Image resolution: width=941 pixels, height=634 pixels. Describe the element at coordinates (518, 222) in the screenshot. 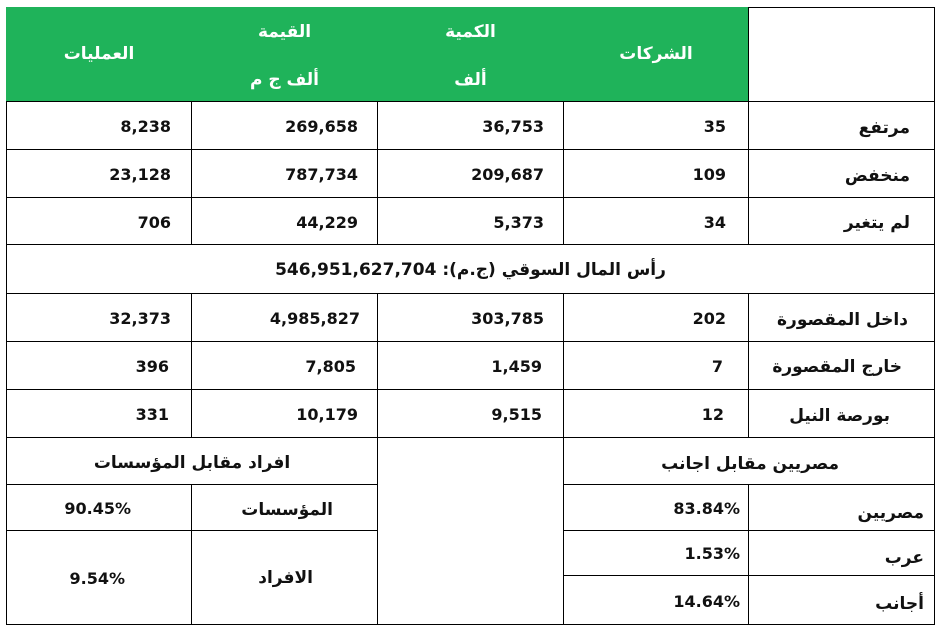

I see `row-unchanged-quantity-value: 5,373` at that location.